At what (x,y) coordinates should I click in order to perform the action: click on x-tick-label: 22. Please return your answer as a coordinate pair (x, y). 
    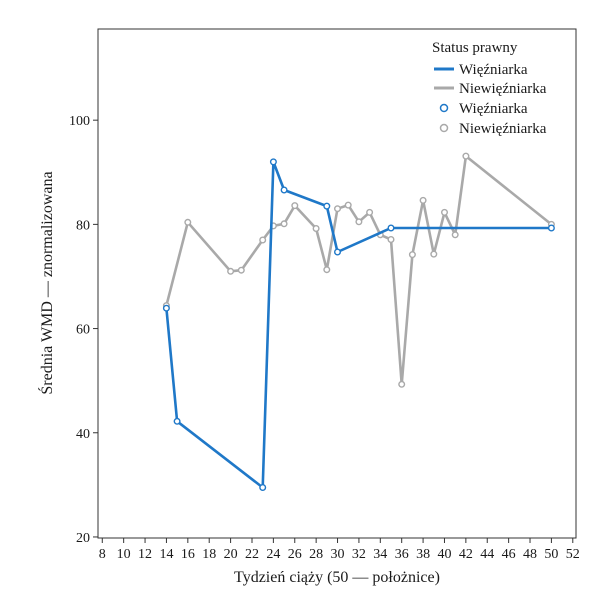
    Looking at the image, I should click on (252, 554).